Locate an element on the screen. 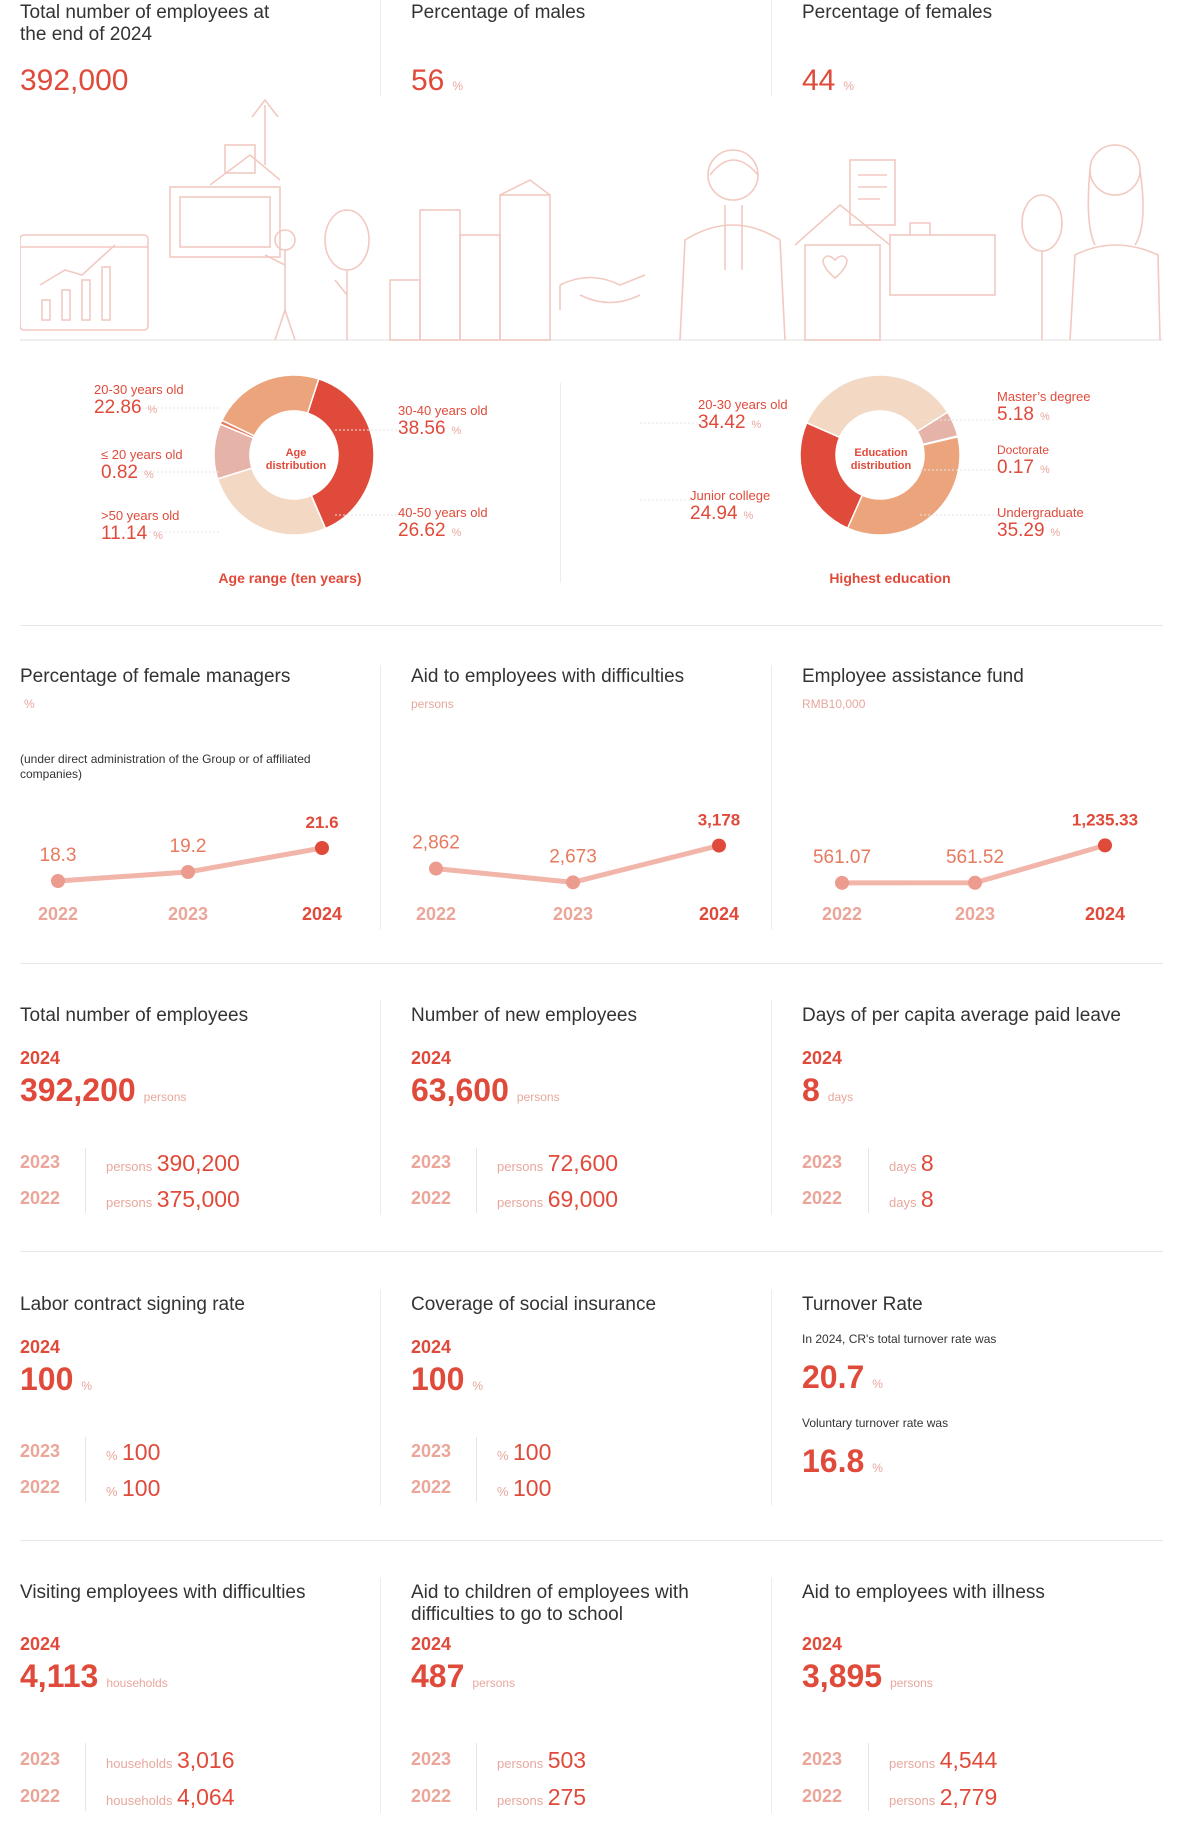 Image resolution: width=1180 pixels, height=1844 pixels. hist-value: households 4,064 is located at coordinates (170, 1797).